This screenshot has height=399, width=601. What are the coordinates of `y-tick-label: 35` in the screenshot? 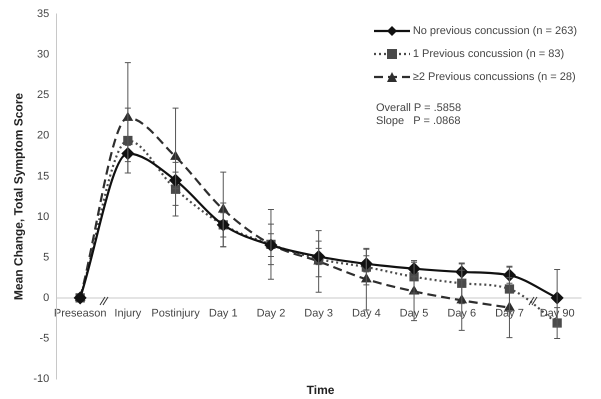 It's located at (43, 14).